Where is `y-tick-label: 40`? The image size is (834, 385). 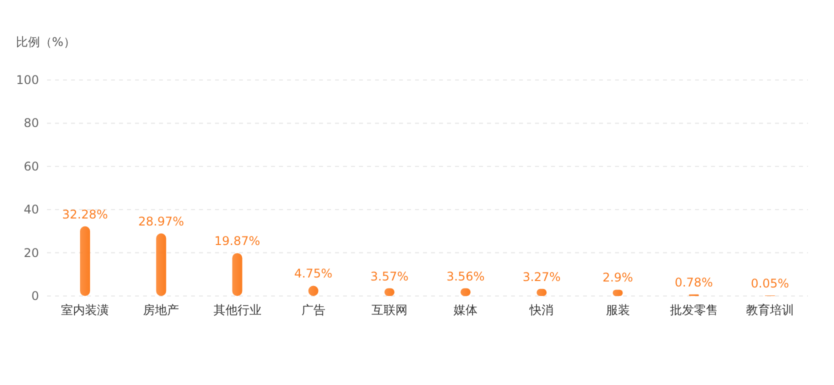 y-tick-label: 40 is located at coordinates (31, 209).